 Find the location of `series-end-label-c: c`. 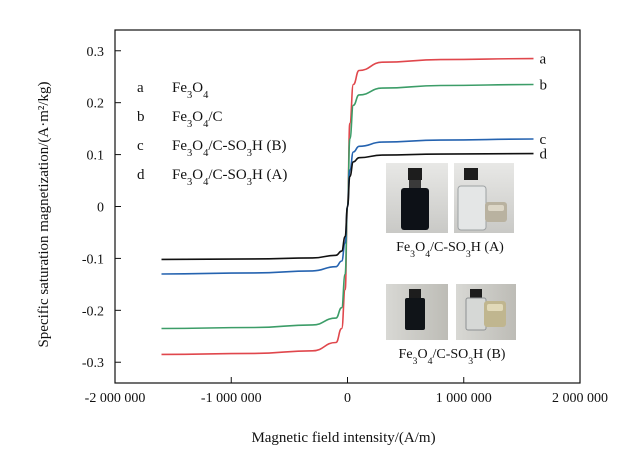

series-end-label-c: c is located at coordinates (543, 140).